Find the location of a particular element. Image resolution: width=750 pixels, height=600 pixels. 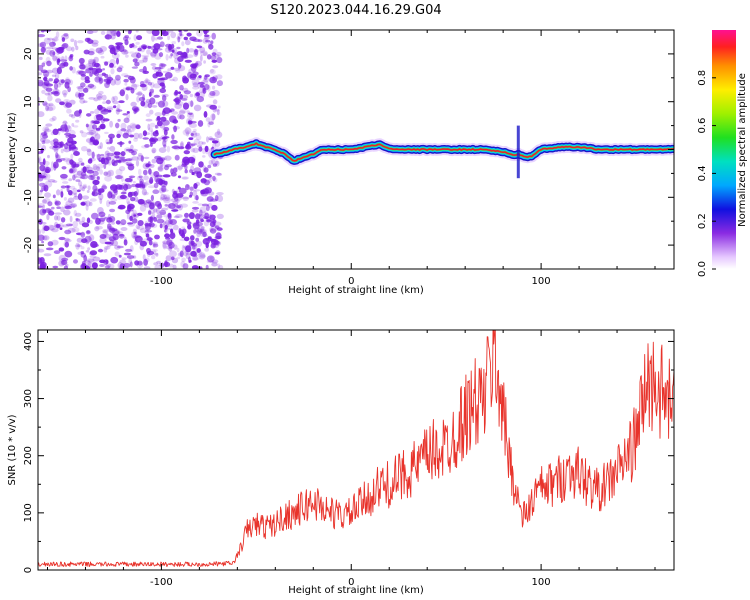

x-tick-label: -100 is located at coordinates (161, 281).